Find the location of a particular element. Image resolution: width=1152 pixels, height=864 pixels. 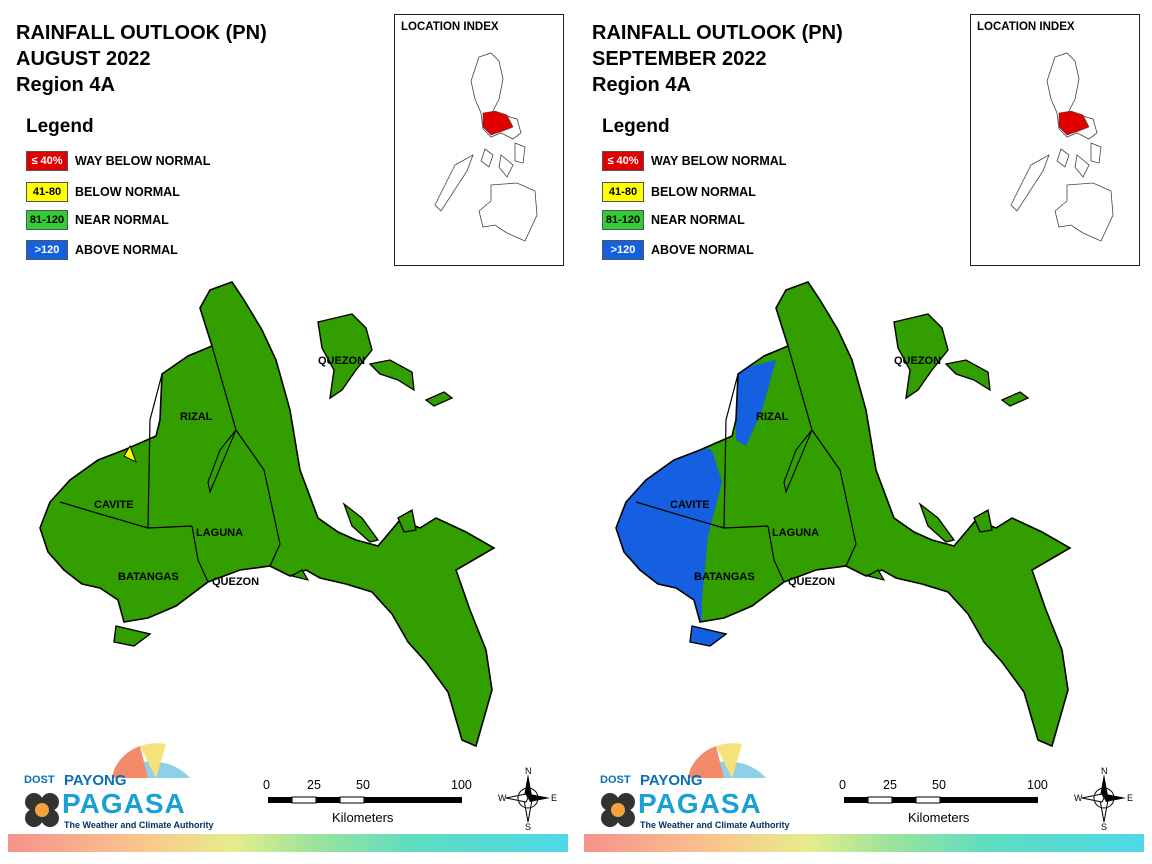

below-normal-area is located at coordinates (130, 454).